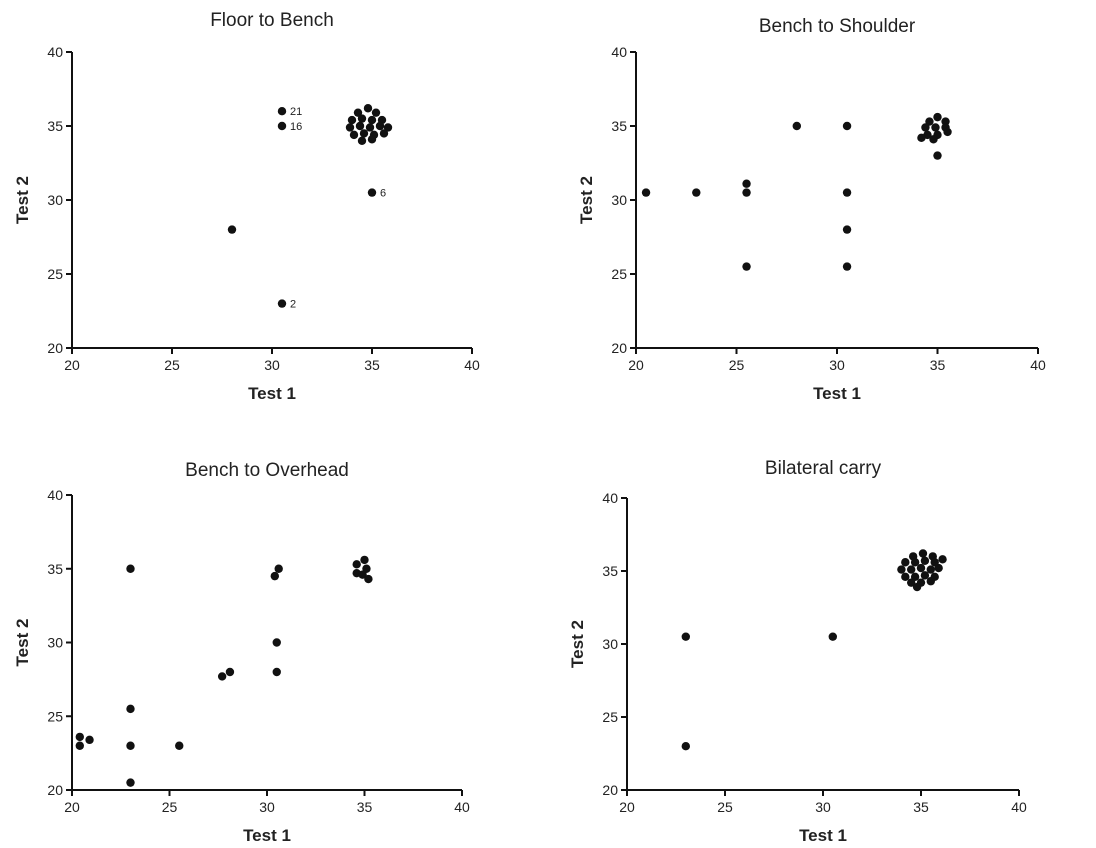  What do you see at coordinates (55, 126) in the screenshot?
I see `y-tick-label: 35` at bounding box center [55, 126].